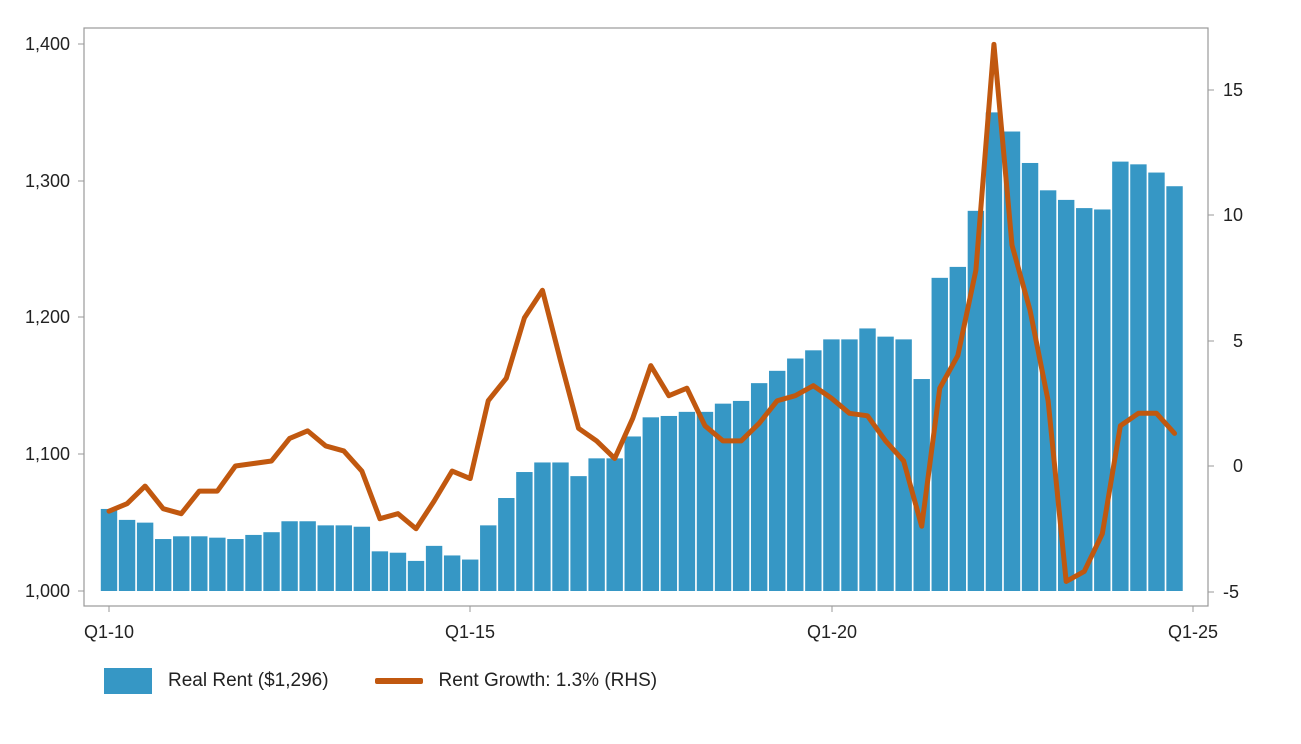 The width and height of the screenshot is (1301, 744). I want to click on right-y-axis: -5 0 5 10 15, so click(1225, 341).